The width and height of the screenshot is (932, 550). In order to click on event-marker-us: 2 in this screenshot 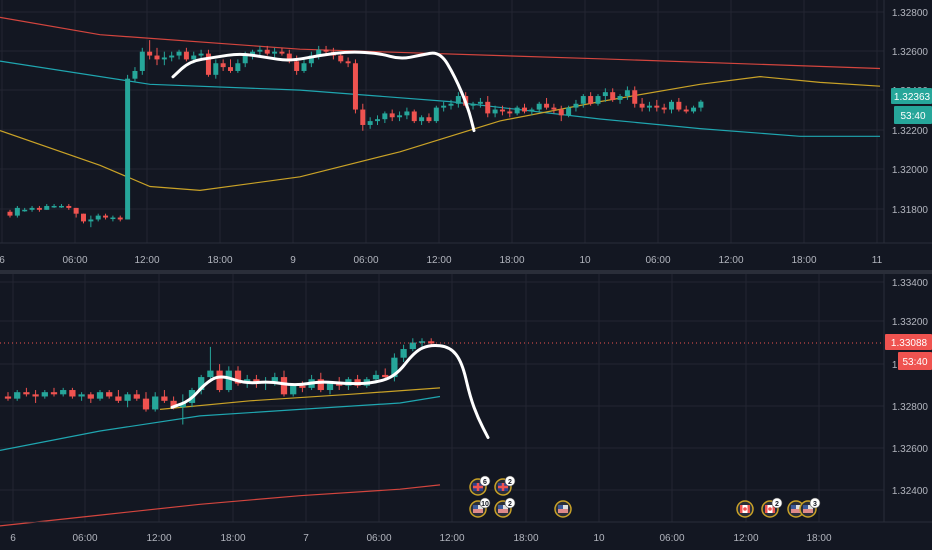, I will do `click(505, 507)`.